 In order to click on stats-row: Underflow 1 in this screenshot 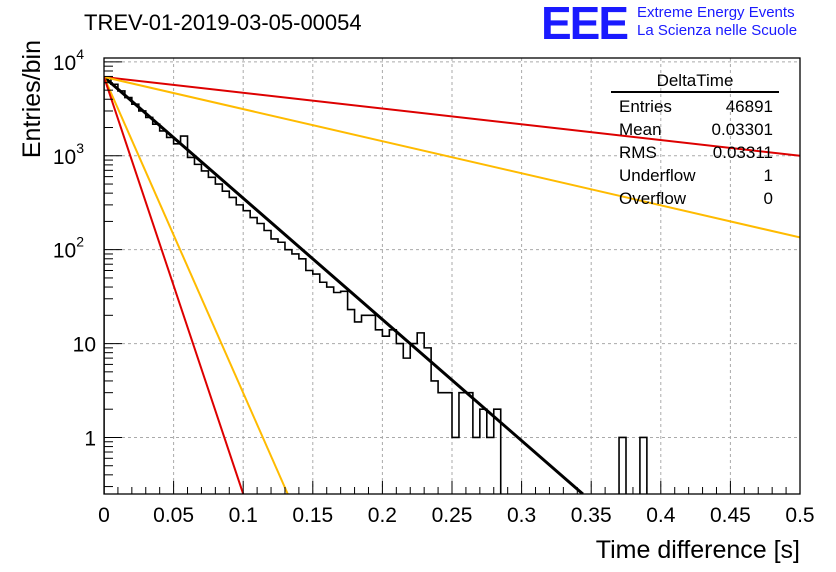, I will do `click(695, 175)`.